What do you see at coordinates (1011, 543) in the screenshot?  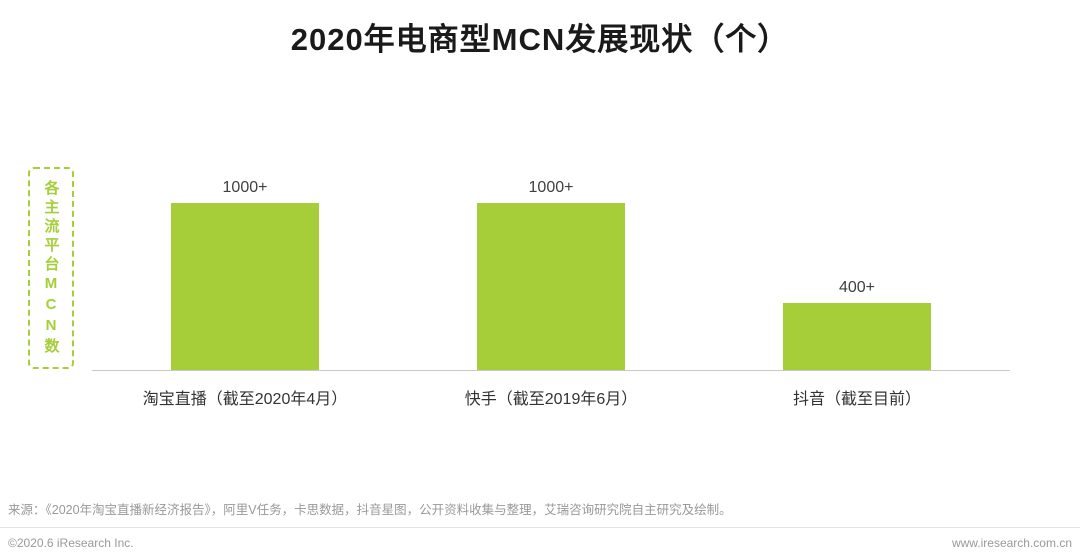 I see `footer-url: www.iresearch.com.cn` at bounding box center [1011, 543].